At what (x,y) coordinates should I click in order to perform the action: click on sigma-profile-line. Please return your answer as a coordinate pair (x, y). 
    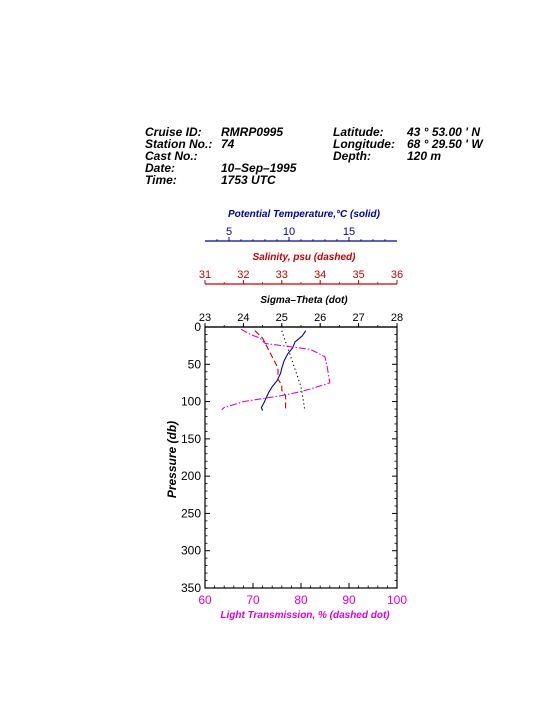
    Looking at the image, I should click on (293, 370).